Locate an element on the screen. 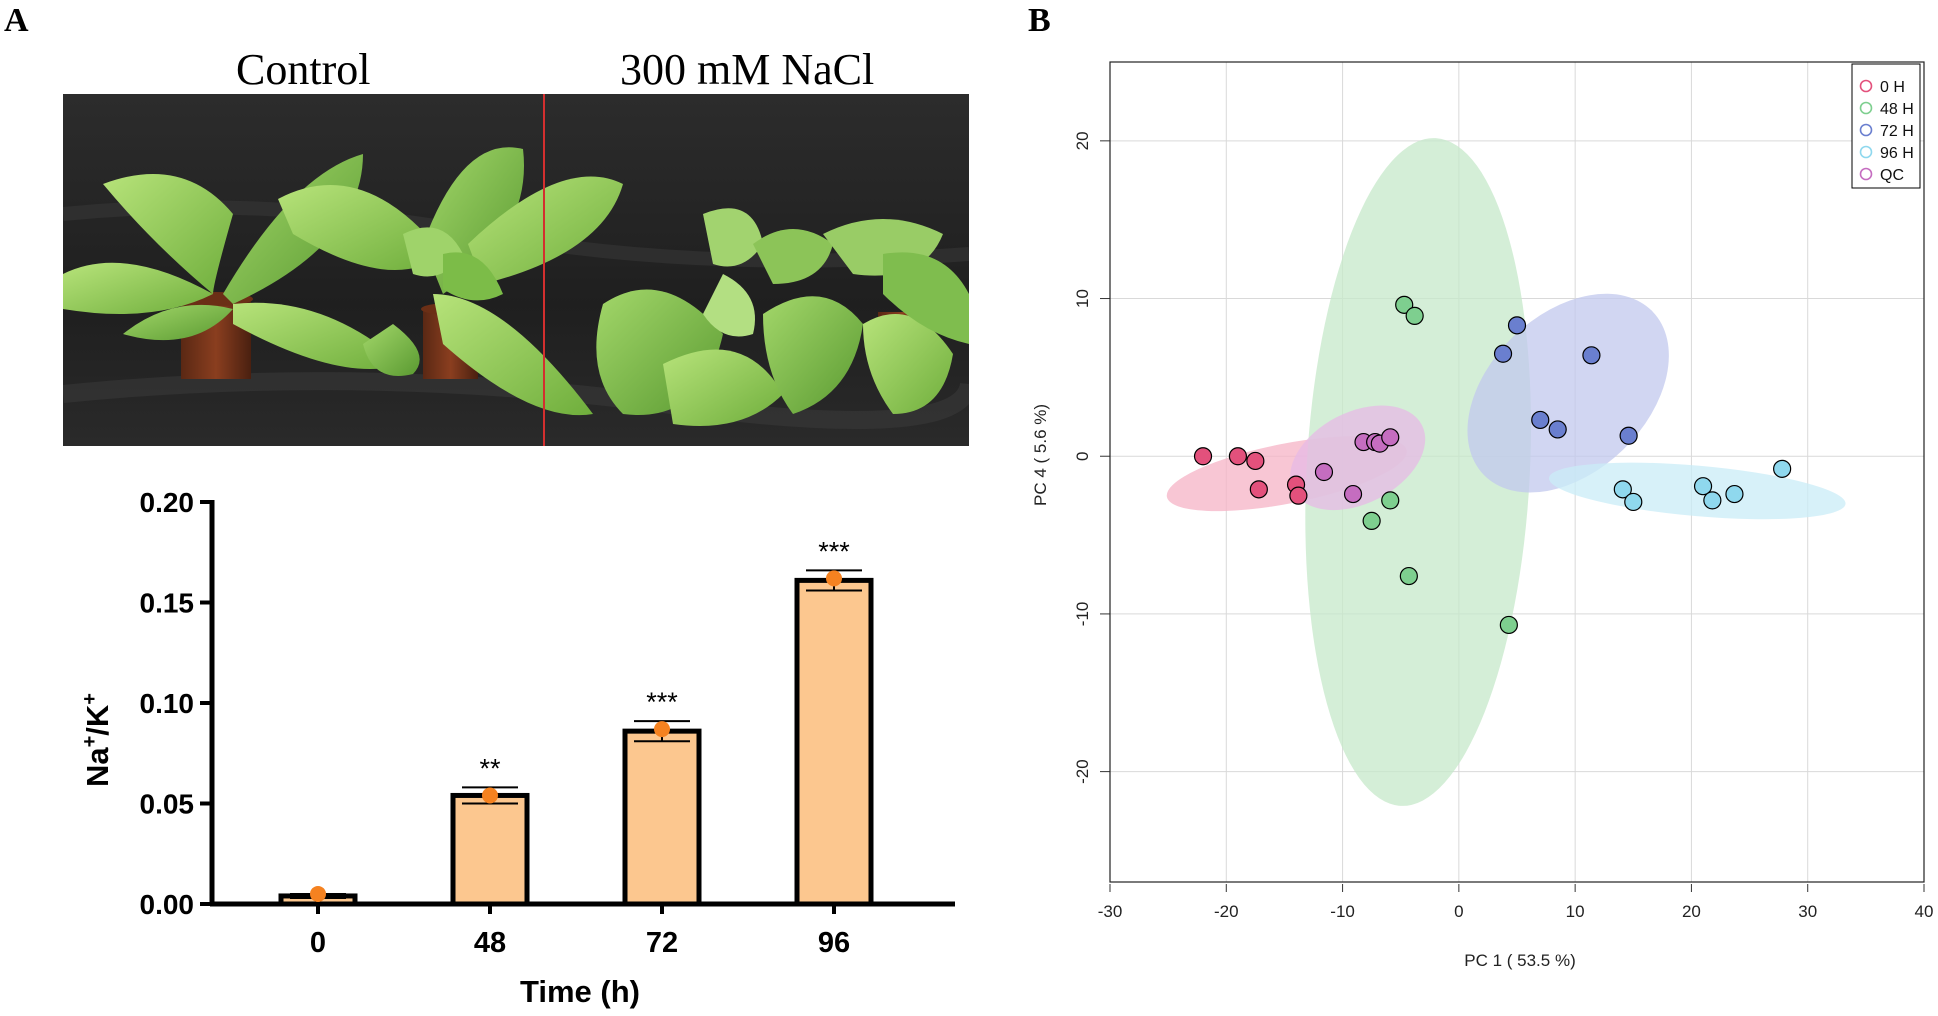  pca-y-axis-title: PC 4 ( 5.6 %) is located at coordinates (1040, 455).